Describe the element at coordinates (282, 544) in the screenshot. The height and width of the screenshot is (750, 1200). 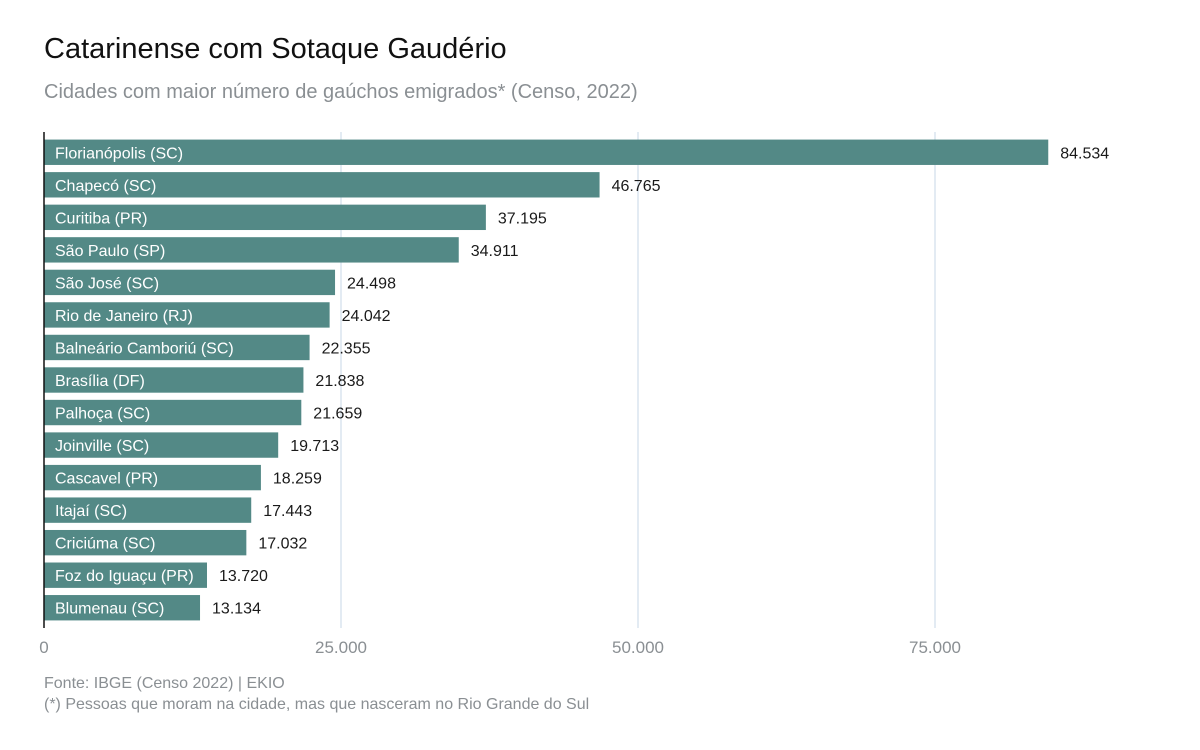
I see `bar-value-label: 17.032` at that location.